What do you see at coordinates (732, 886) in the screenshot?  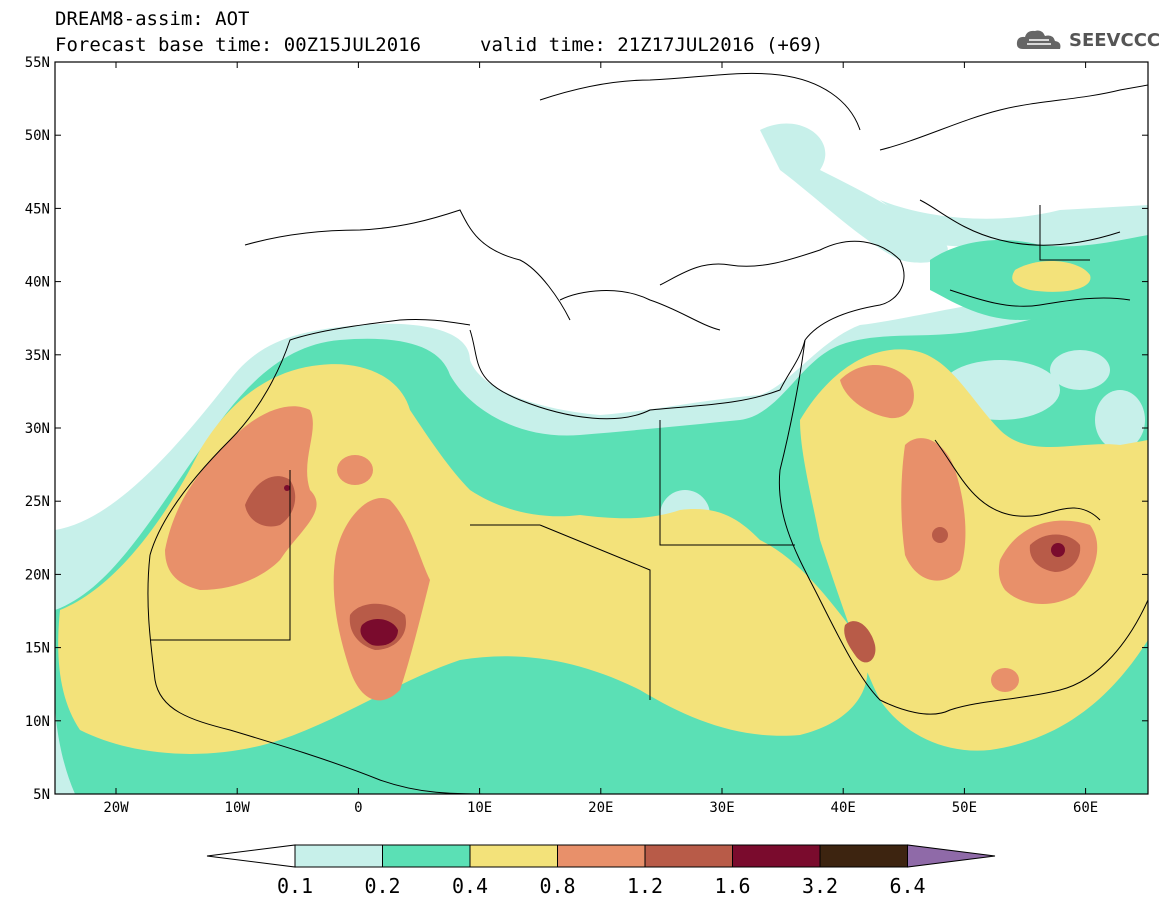 I see `colorbar-threshold-label: 1.6` at bounding box center [732, 886].